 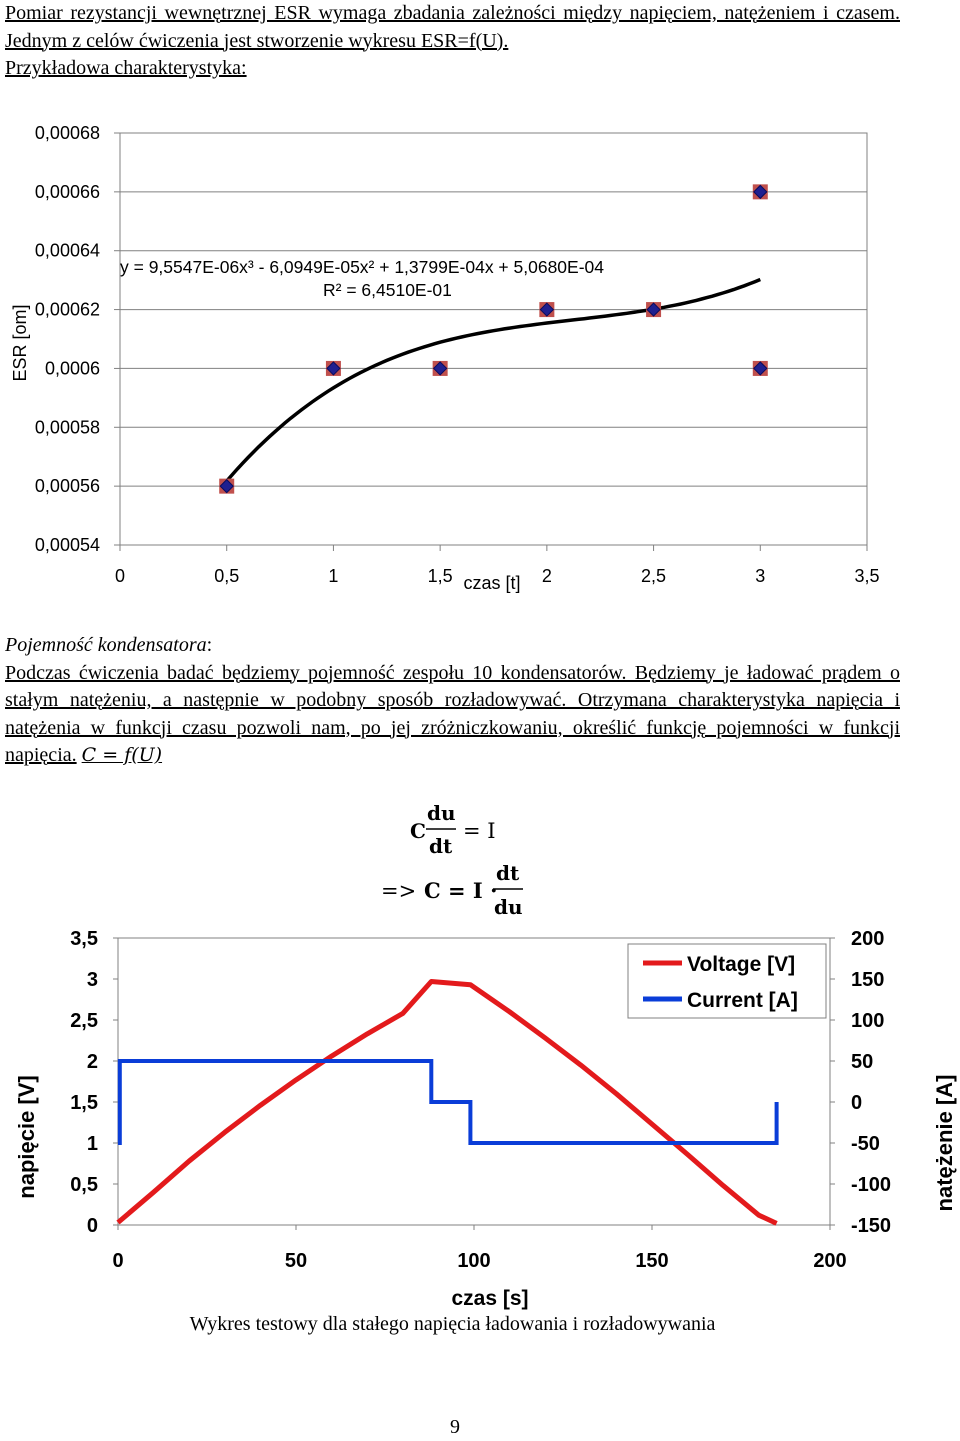 I want to click on esr-r-squared: R² = 6,4510E-01, so click(x=387, y=290).